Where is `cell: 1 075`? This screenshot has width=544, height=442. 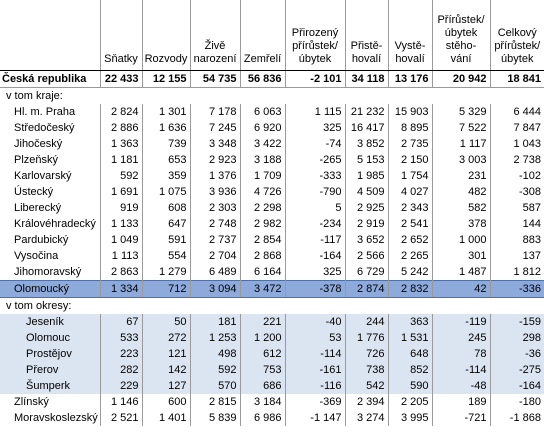 cell: 1 075 is located at coordinates (165, 192).